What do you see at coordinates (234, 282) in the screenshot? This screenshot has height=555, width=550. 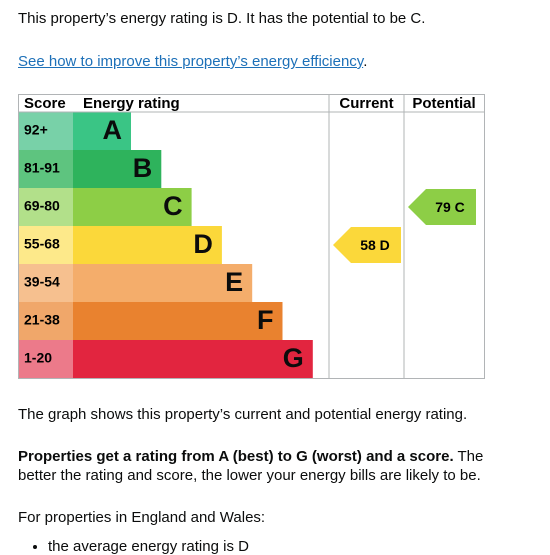 I see `band-letter: E` at bounding box center [234, 282].